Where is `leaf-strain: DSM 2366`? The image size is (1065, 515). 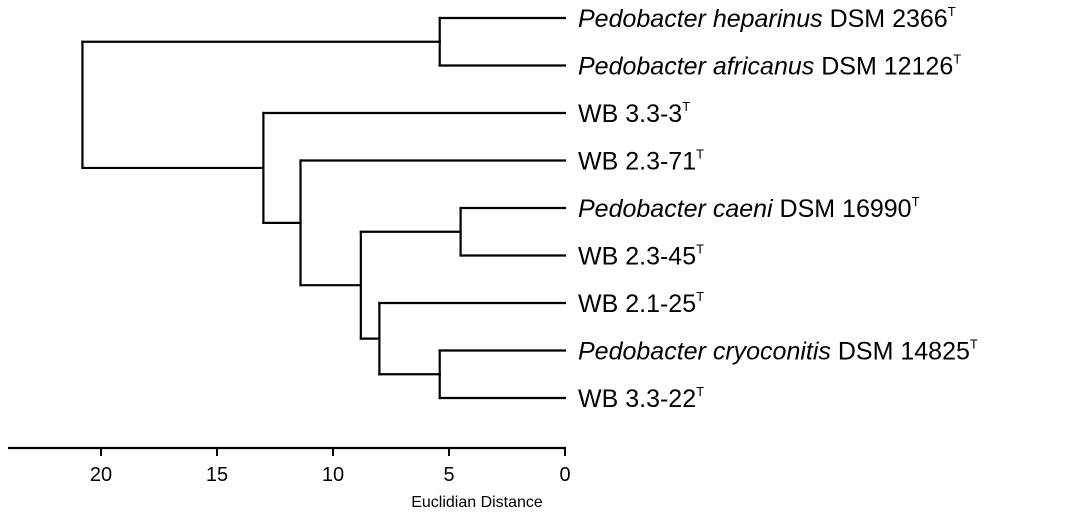
leaf-strain: DSM 2366 is located at coordinates (885, 19).